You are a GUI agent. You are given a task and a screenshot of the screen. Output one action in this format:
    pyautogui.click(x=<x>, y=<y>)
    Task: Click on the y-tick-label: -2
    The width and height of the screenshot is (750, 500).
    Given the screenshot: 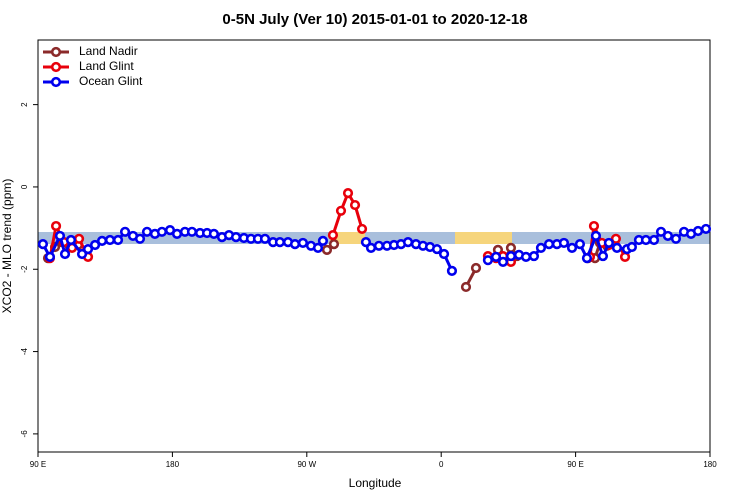 What is the action you would take?
    pyautogui.click(x=24, y=269)
    